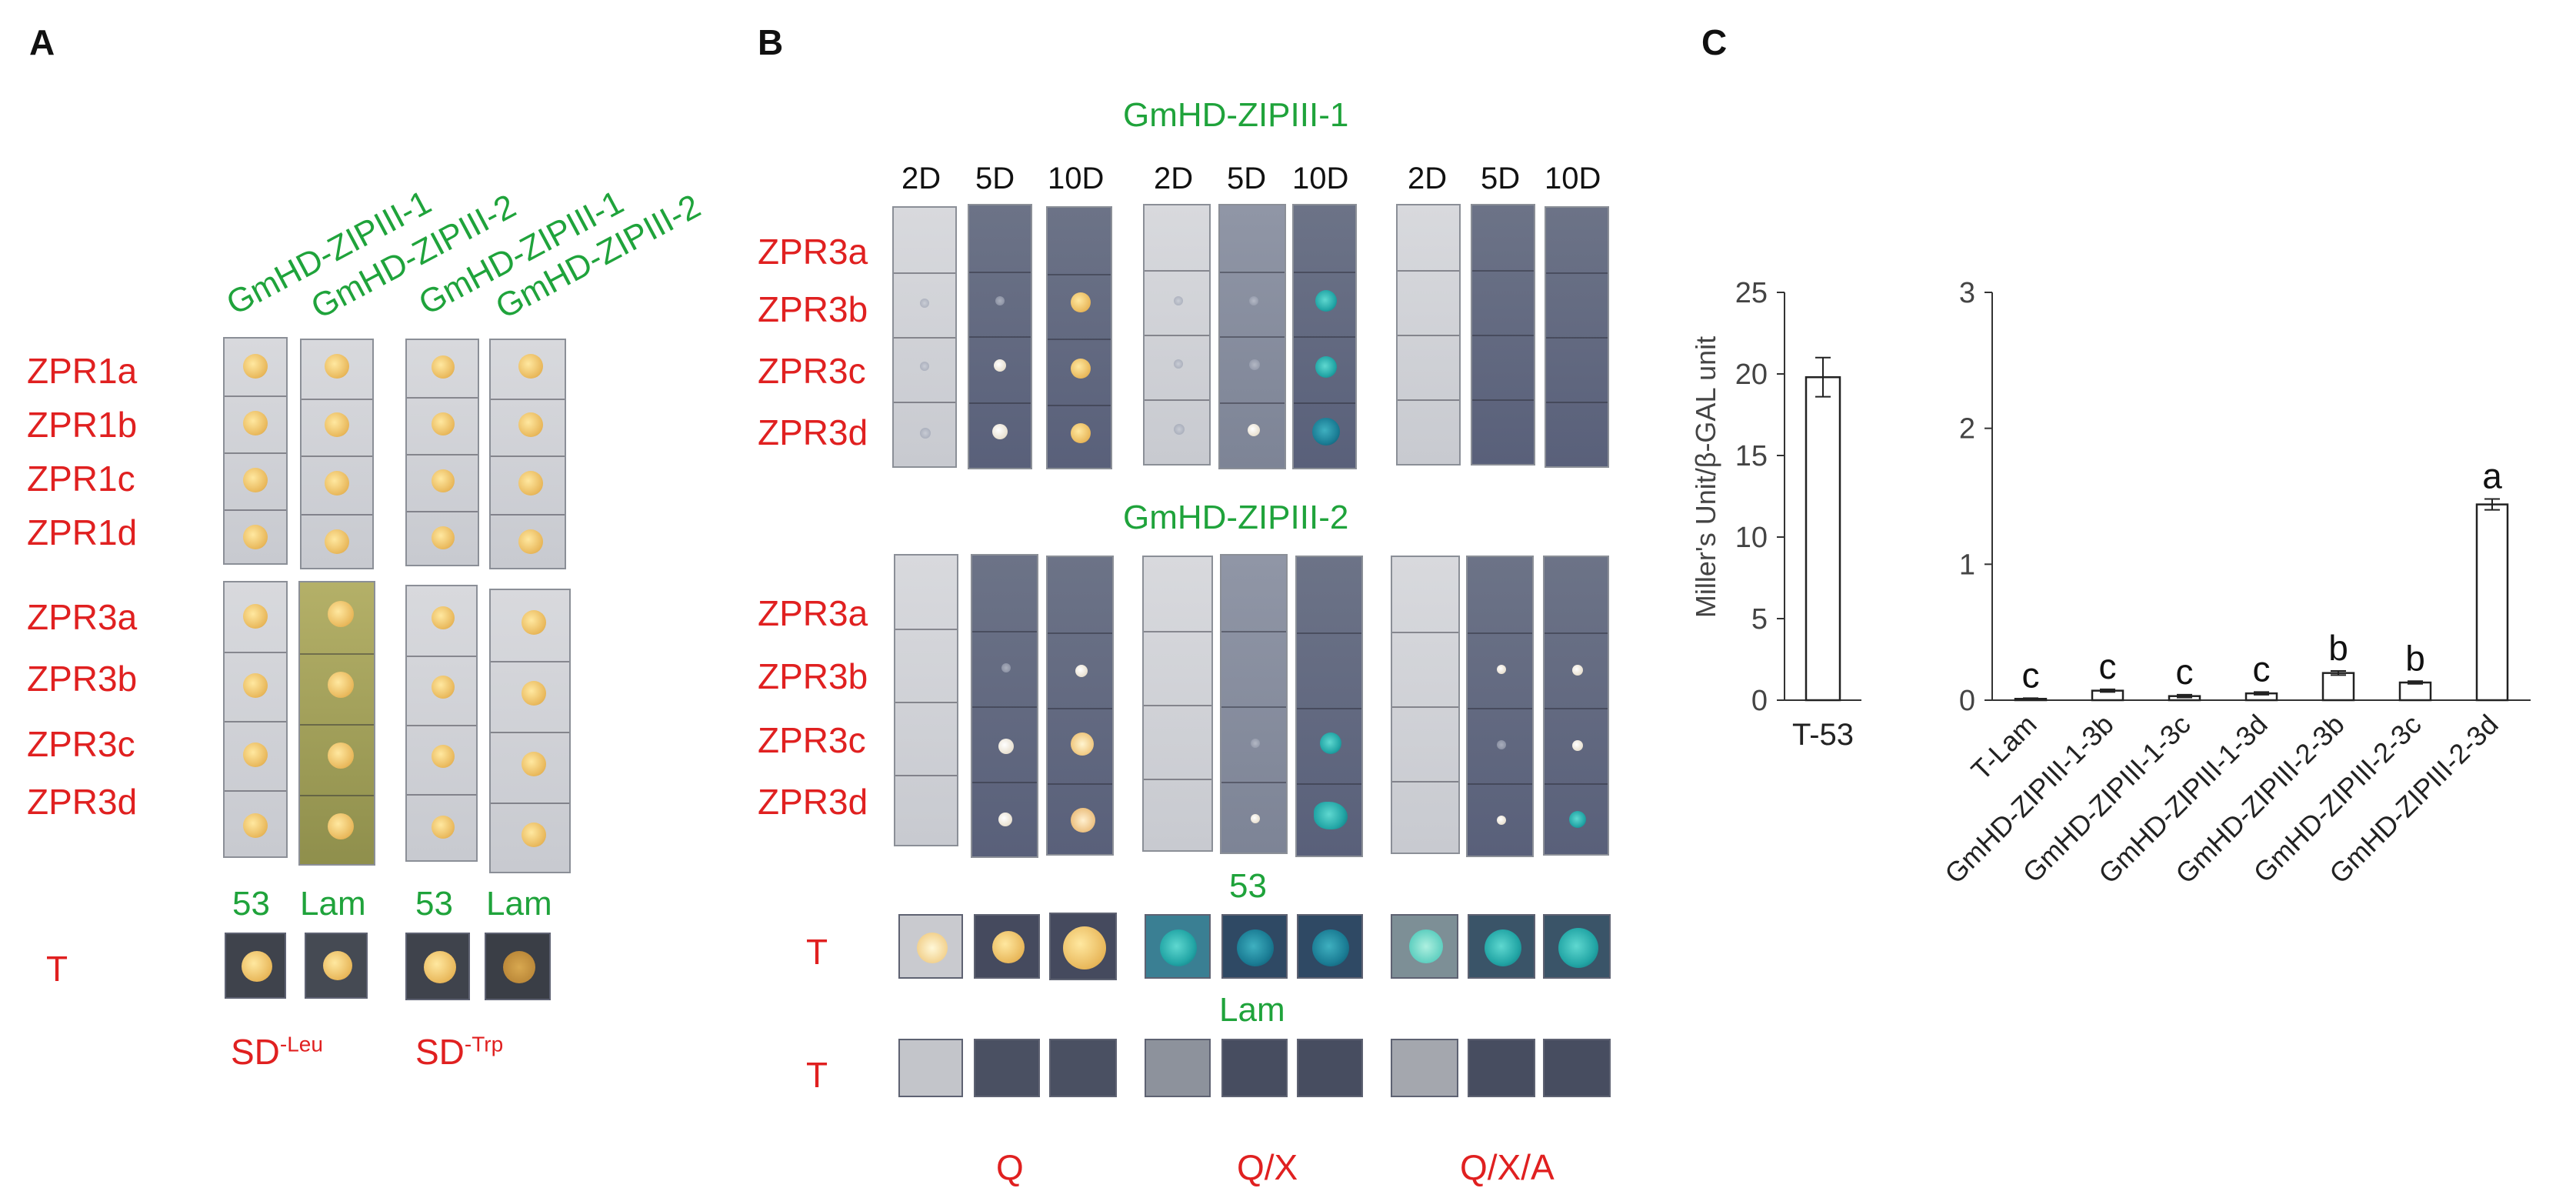  Describe the element at coordinates (81, 479) in the screenshot. I see `row-label-zpr1c: ZPR1c` at that location.